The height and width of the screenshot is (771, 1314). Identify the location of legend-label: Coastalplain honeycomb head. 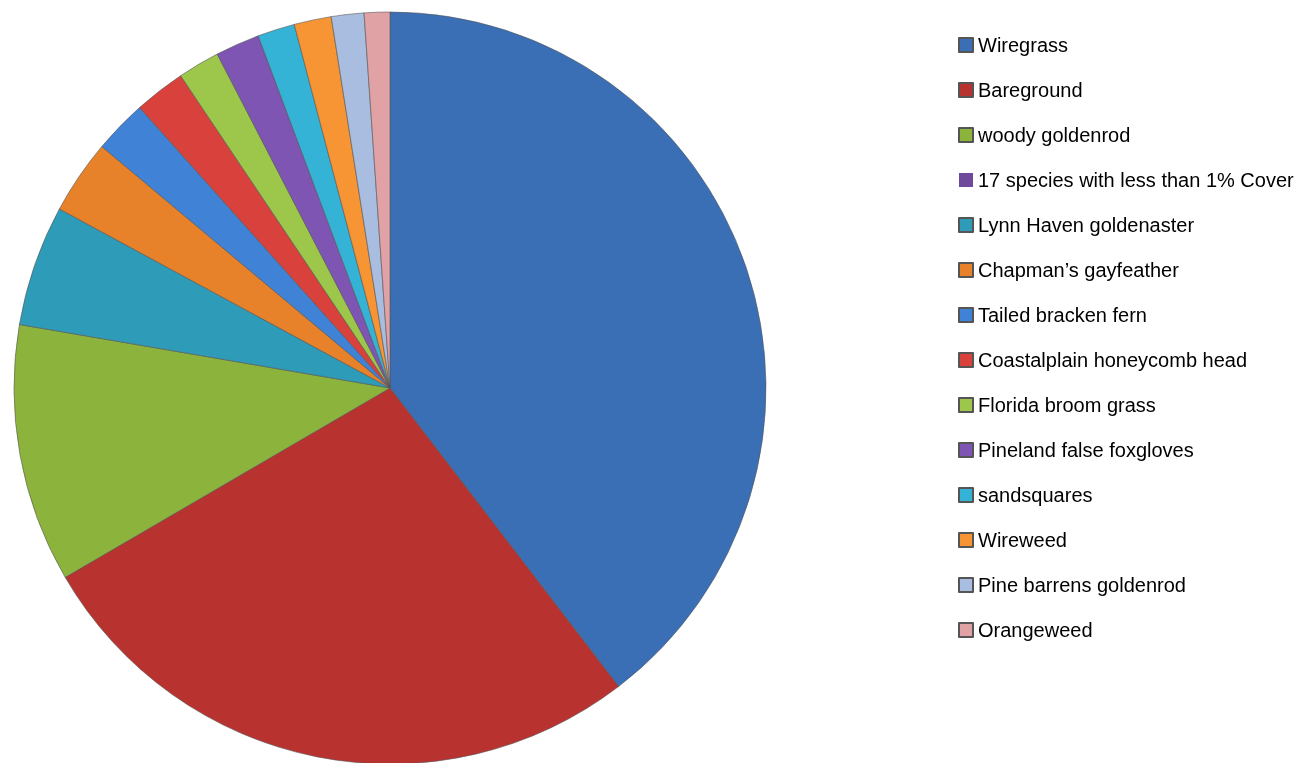
(1113, 360).